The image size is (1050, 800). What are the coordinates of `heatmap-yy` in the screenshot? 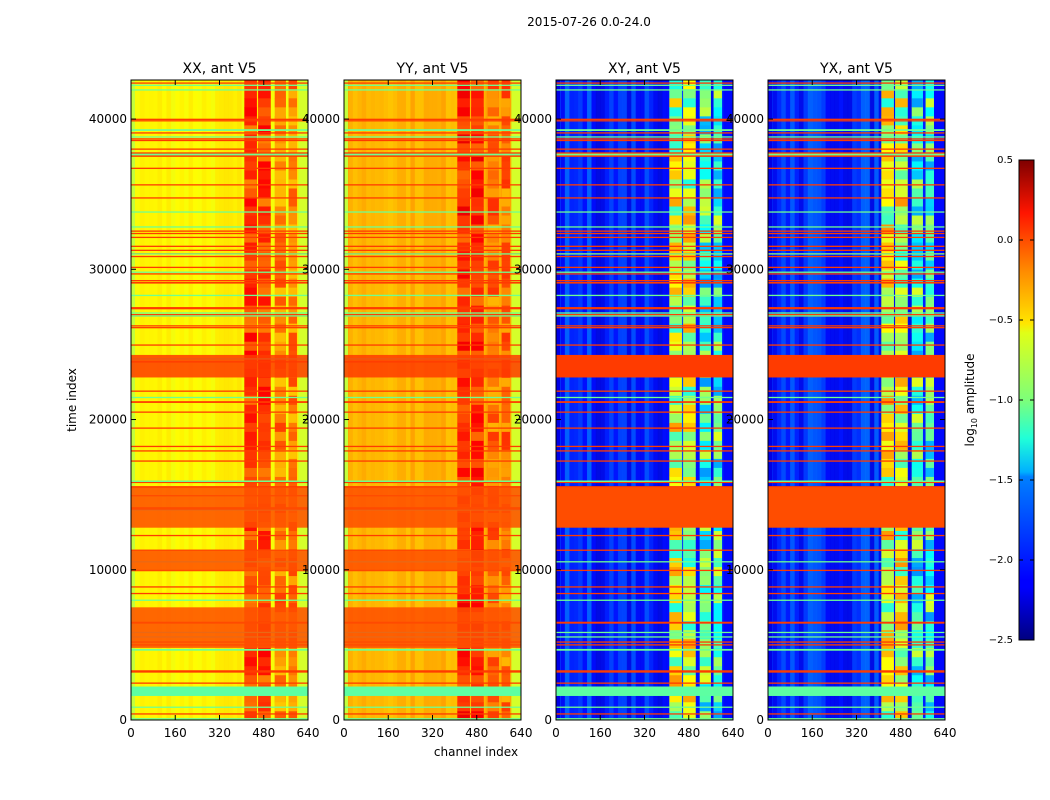 It's located at (432, 400).